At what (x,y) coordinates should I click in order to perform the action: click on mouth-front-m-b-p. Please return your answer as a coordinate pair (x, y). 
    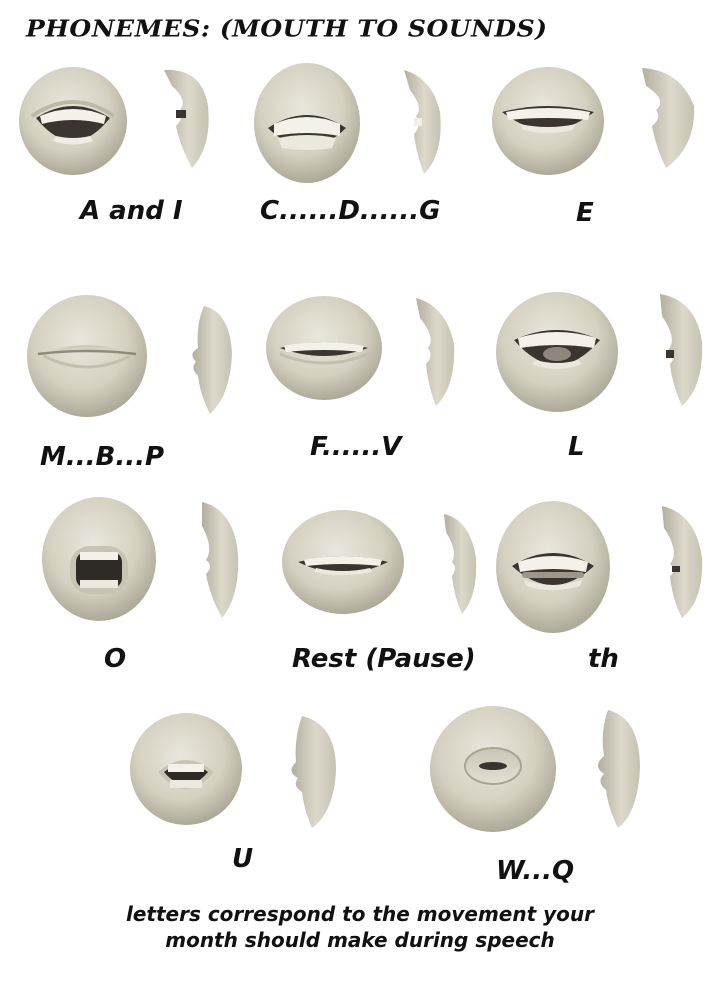
    Looking at the image, I should click on (87, 356).